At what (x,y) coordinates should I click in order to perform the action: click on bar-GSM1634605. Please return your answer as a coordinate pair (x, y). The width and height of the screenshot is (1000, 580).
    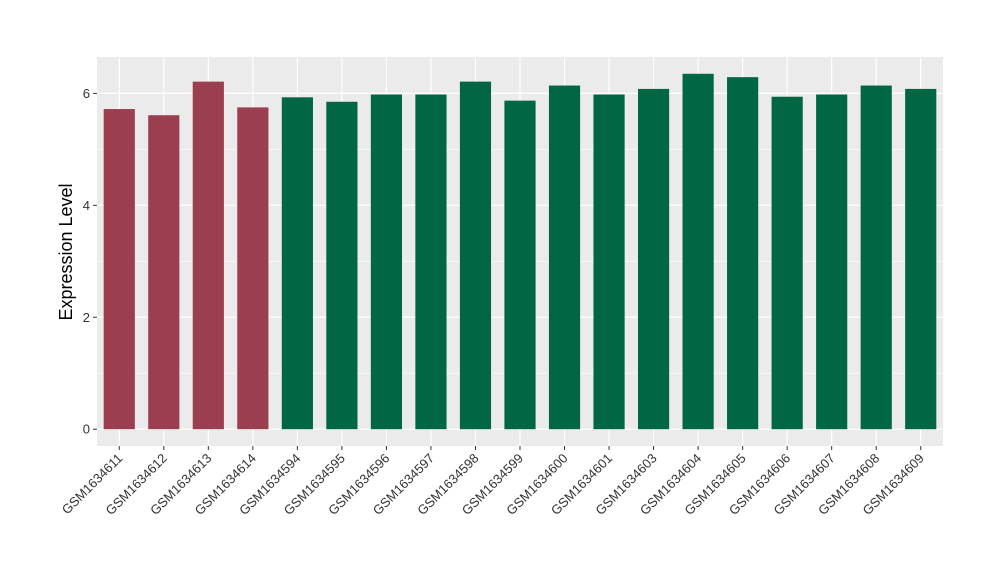
    Looking at the image, I should click on (743, 253).